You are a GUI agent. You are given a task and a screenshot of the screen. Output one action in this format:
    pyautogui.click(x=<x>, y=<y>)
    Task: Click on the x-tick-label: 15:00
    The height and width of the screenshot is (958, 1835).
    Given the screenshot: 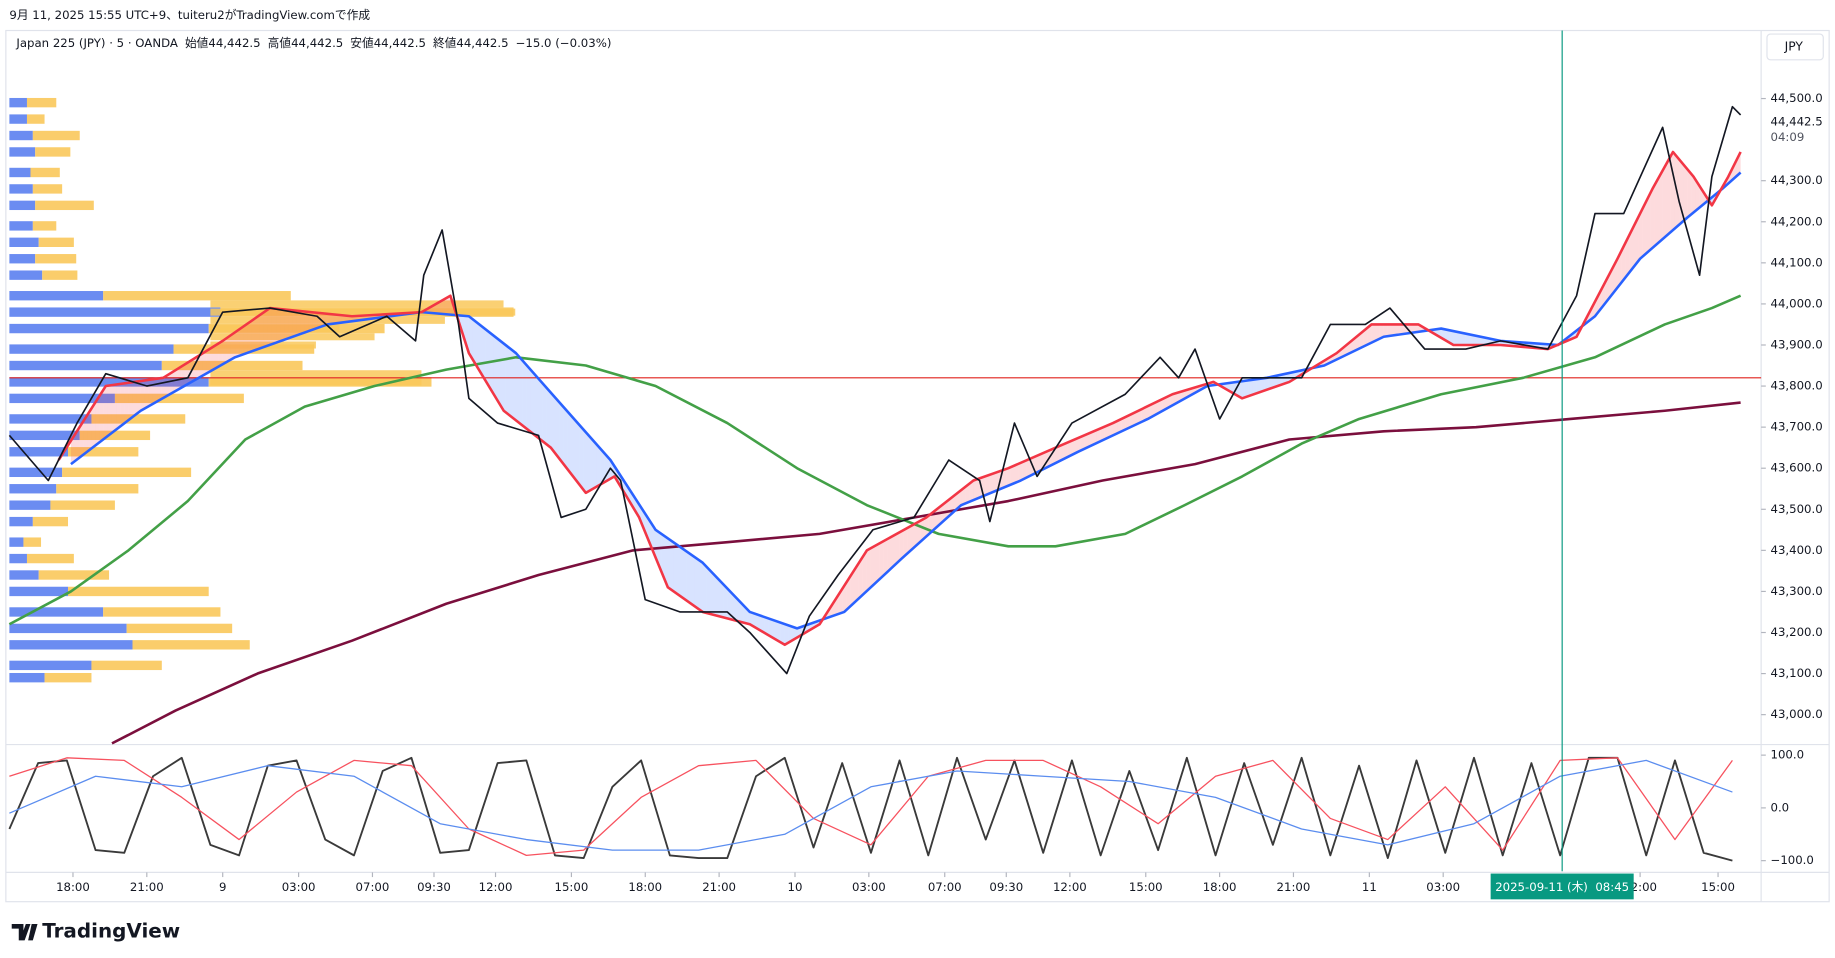 What is the action you would take?
    pyautogui.click(x=1718, y=887)
    